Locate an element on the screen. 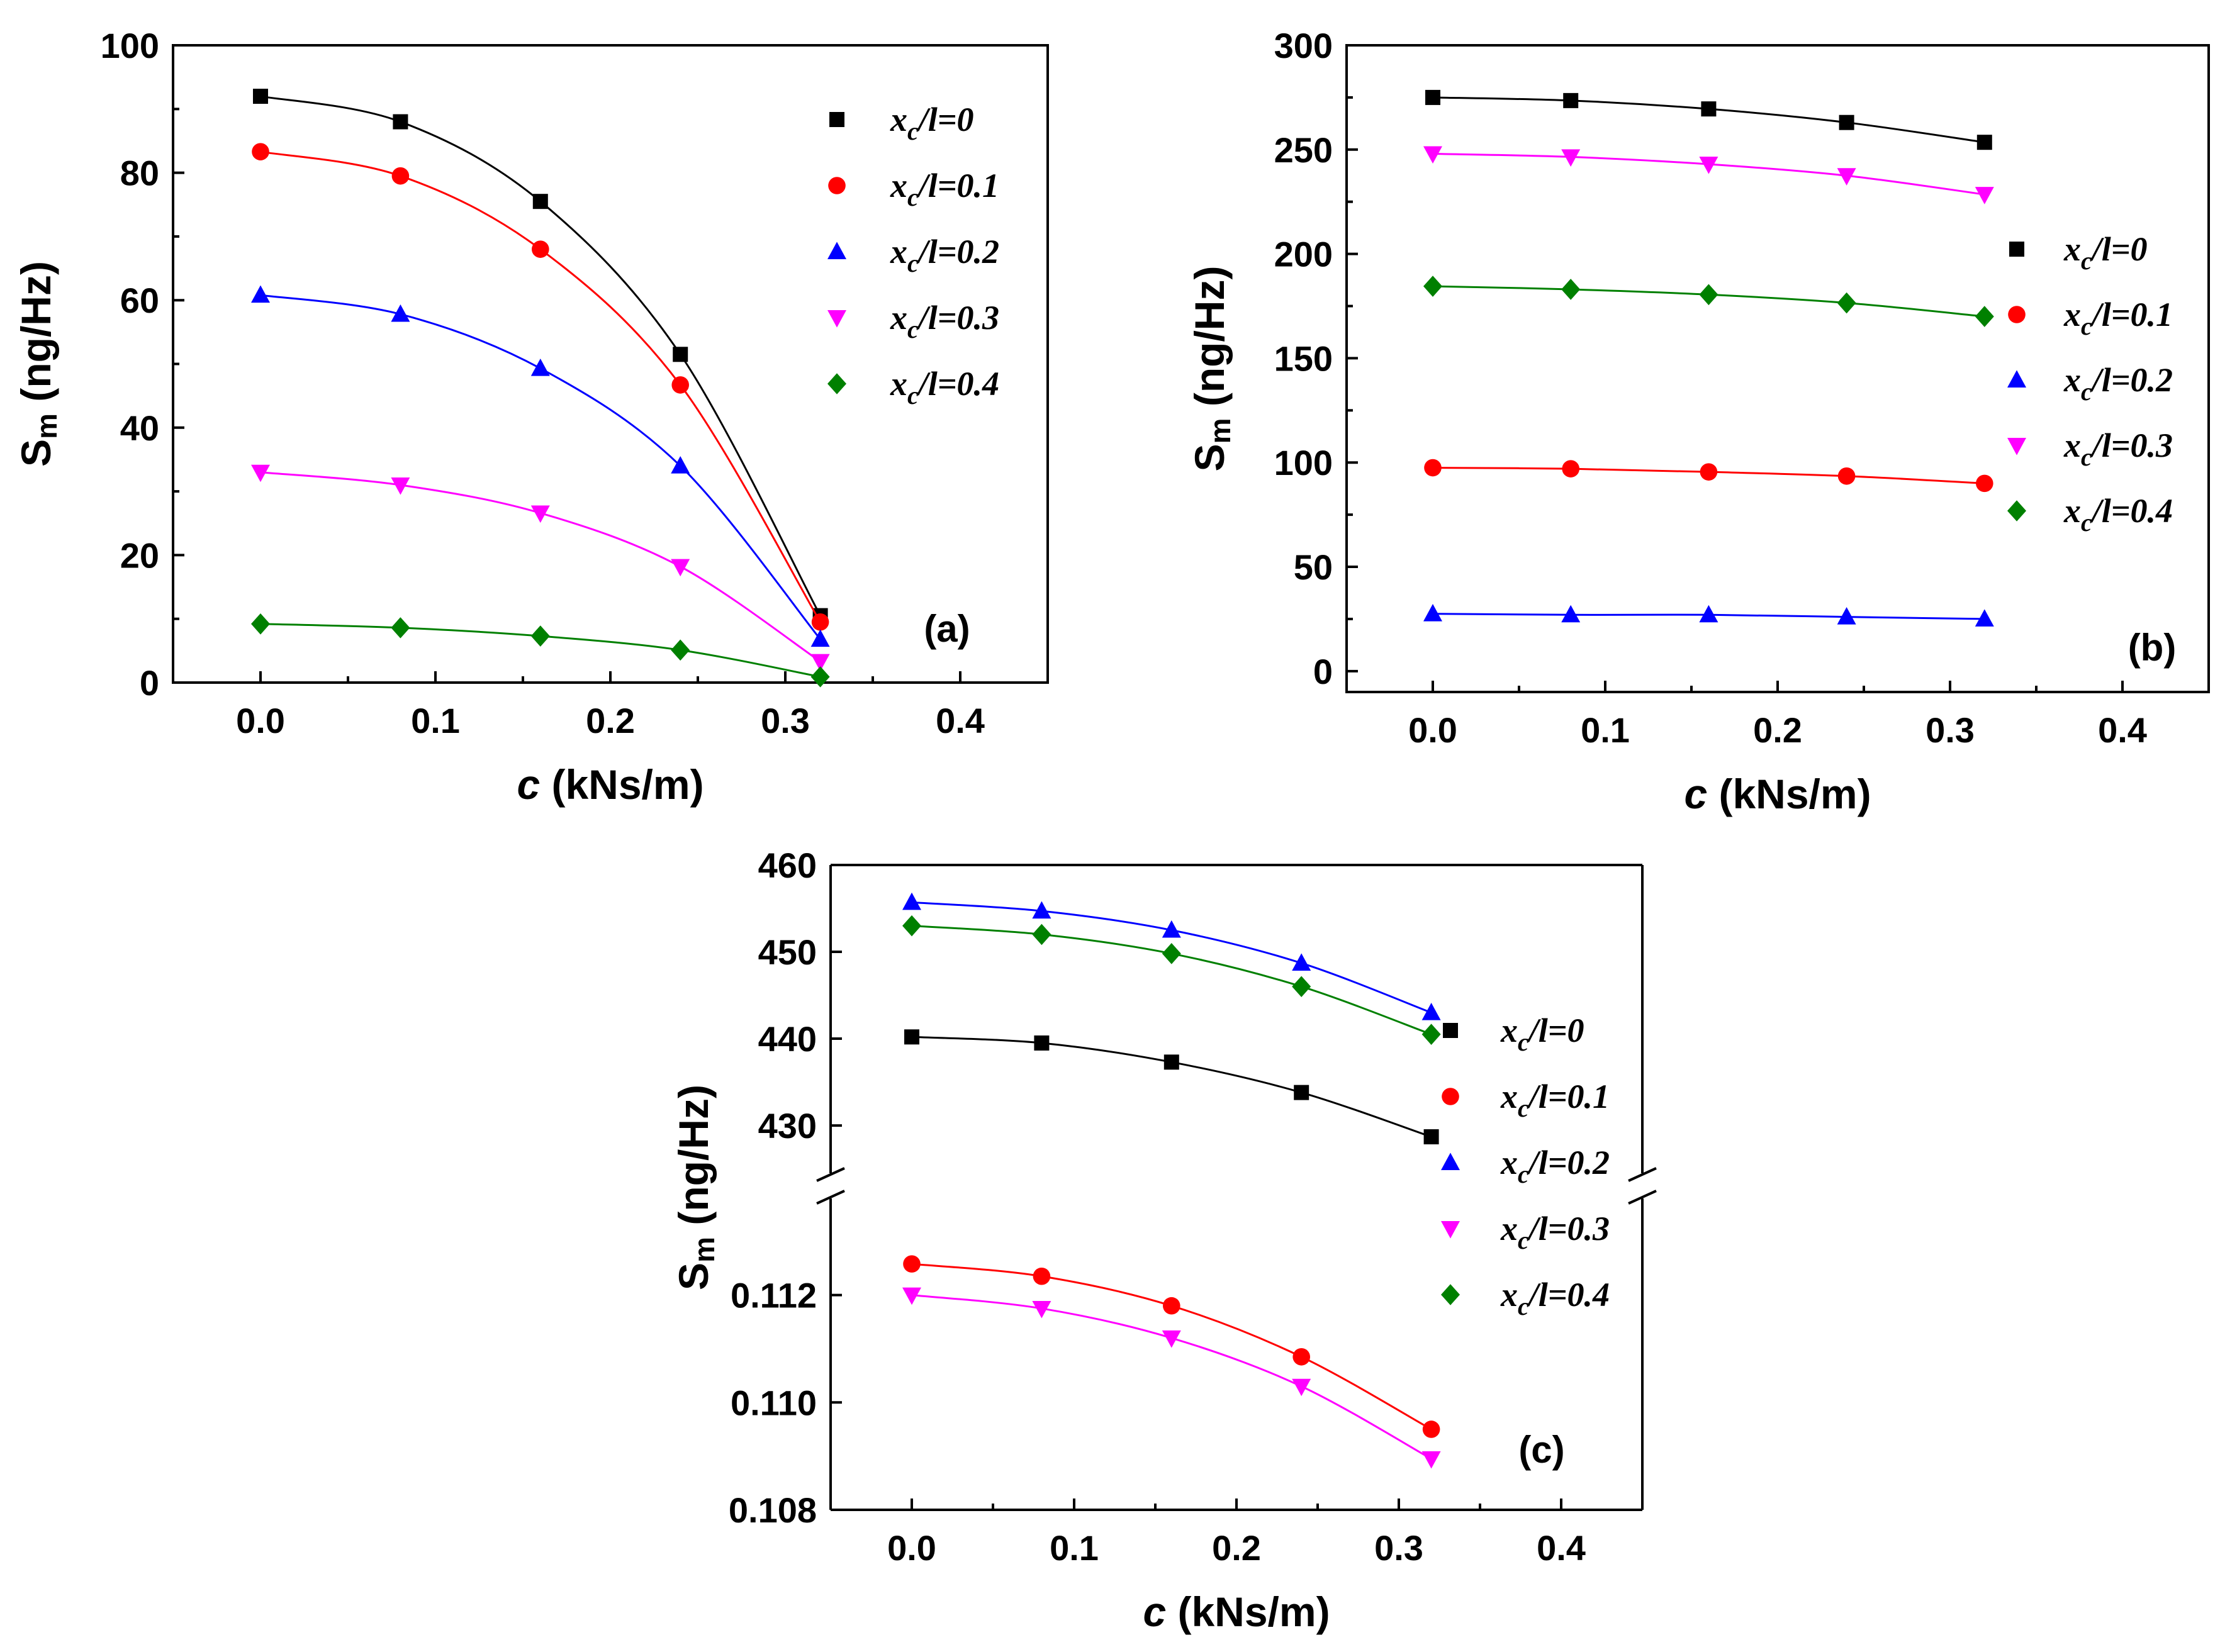  legend-label: xc/l=0.2 is located at coordinates (1555, 1166).